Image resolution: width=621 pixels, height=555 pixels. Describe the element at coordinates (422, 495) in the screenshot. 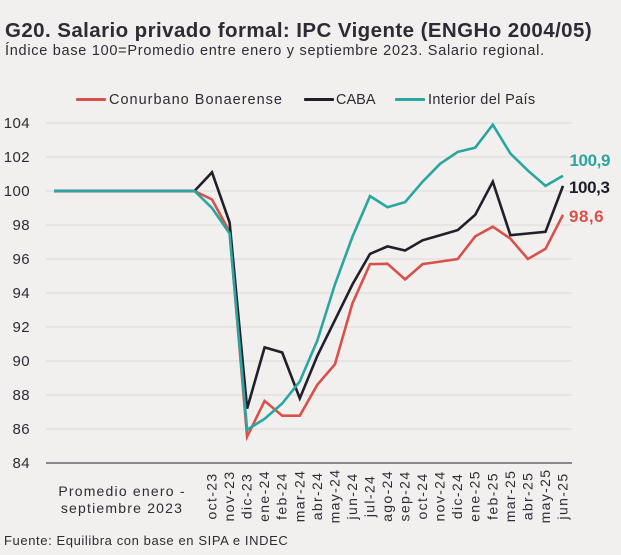

I see `svg-text: oct-24` at that location.